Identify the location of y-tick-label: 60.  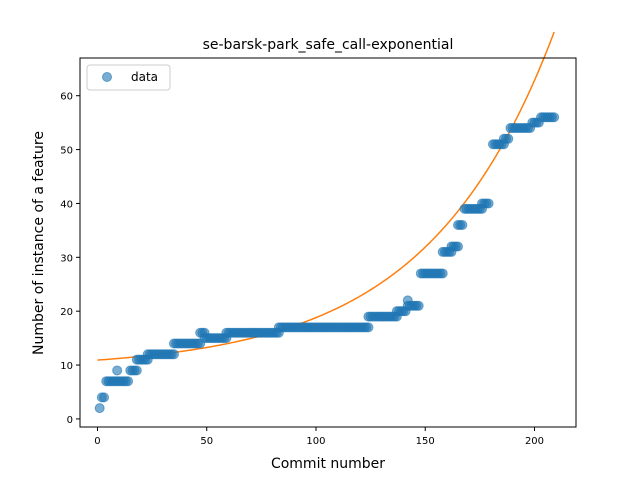
(66, 97).